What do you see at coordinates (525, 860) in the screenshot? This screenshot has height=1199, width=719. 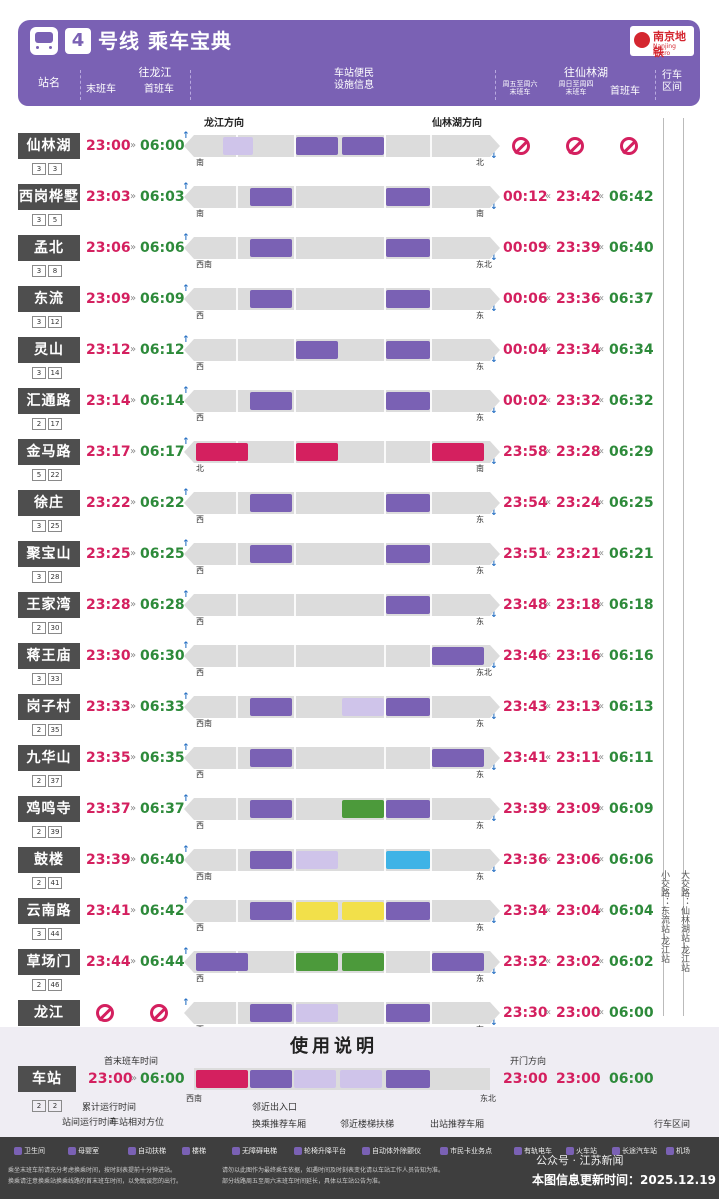 I see `last-train-fri-sat: 23:36` at bounding box center [525, 860].